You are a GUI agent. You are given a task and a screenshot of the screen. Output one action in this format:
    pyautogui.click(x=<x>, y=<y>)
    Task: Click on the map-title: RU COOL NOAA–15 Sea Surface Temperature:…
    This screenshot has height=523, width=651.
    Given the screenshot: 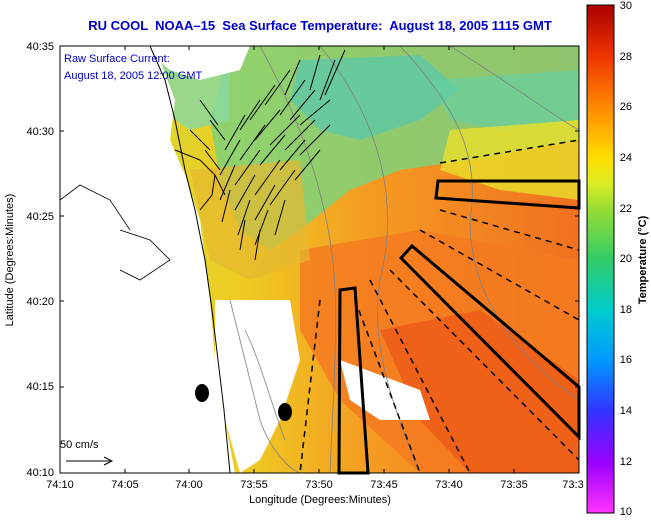 What is the action you would take?
    pyautogui.click(x=320, y=25)
    